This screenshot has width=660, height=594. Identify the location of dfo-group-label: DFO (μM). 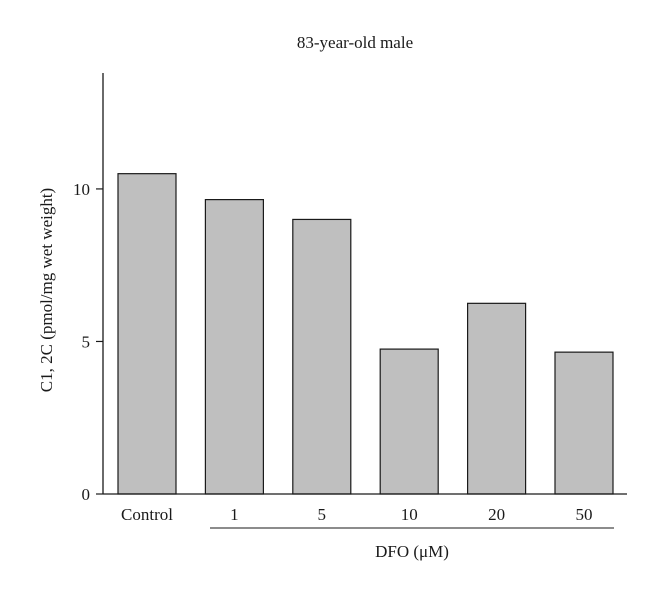
(412, 551).